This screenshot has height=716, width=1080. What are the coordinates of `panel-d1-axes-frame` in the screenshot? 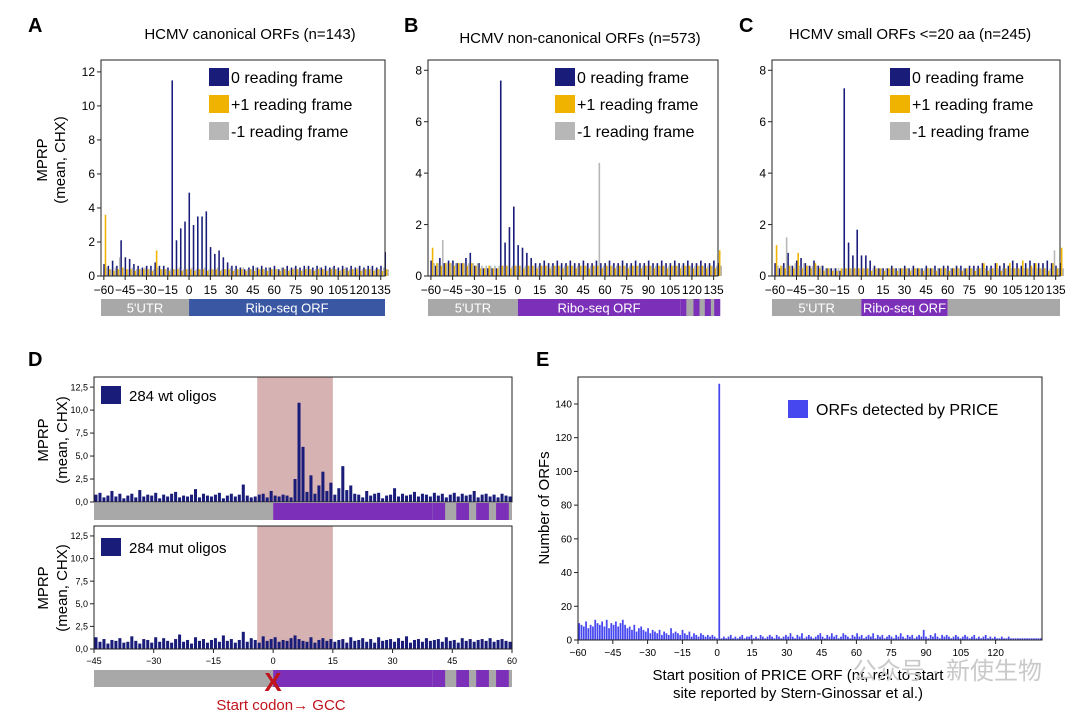 It's located at (303, 439).